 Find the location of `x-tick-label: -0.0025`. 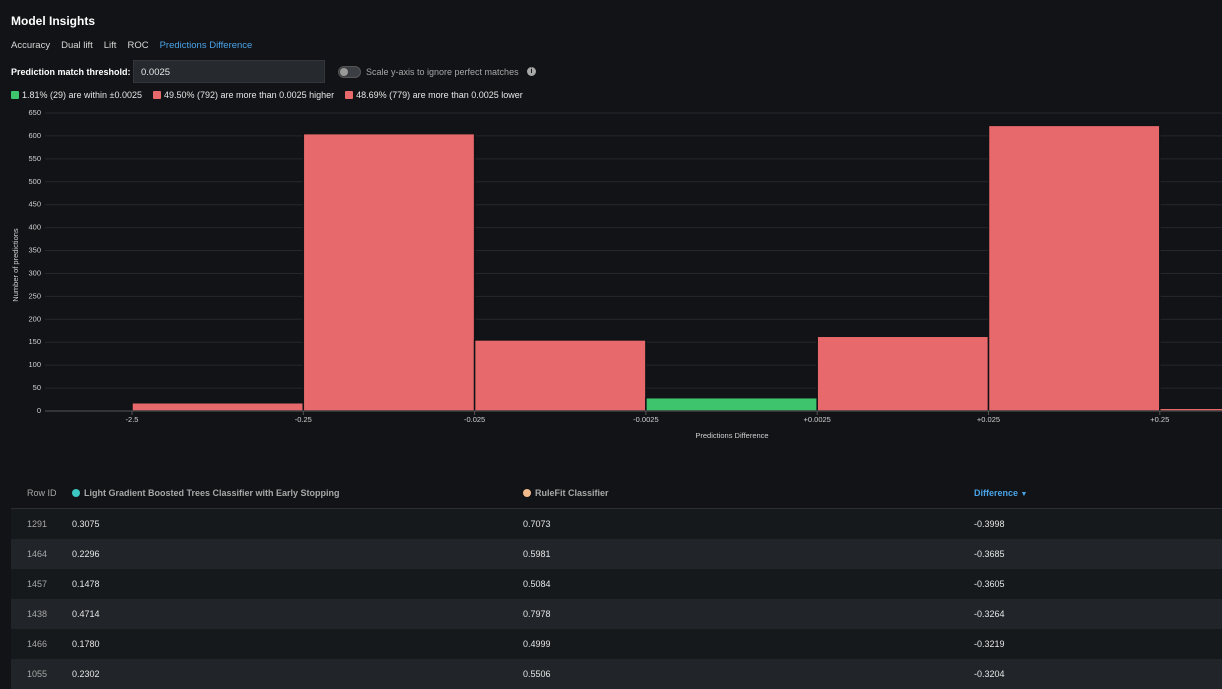

x-tick-label: -0.0025 is located at coordinates (645, 419).